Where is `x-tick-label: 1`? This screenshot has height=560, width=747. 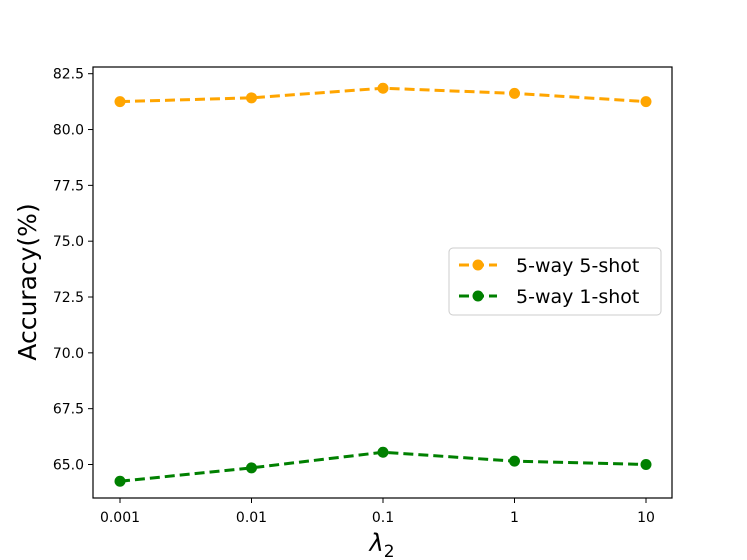
x-tick-label: 1 is located at coordinates (514, 518).